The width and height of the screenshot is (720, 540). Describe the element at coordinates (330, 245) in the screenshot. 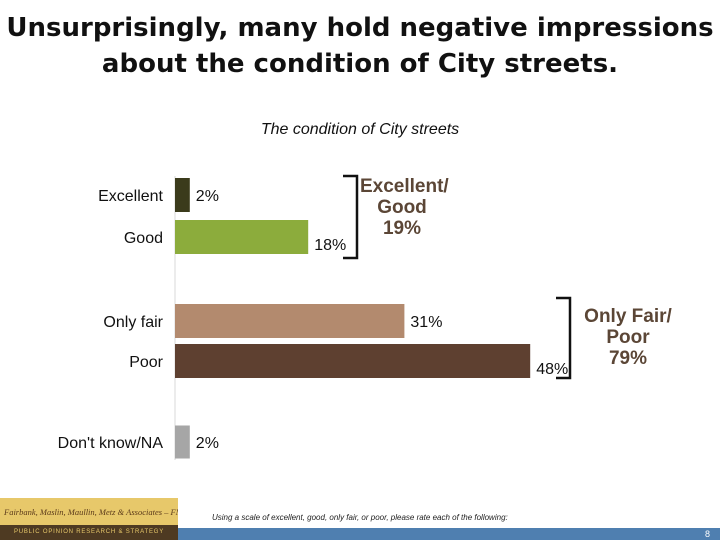

I see `value-label-good: 18%` at that location.